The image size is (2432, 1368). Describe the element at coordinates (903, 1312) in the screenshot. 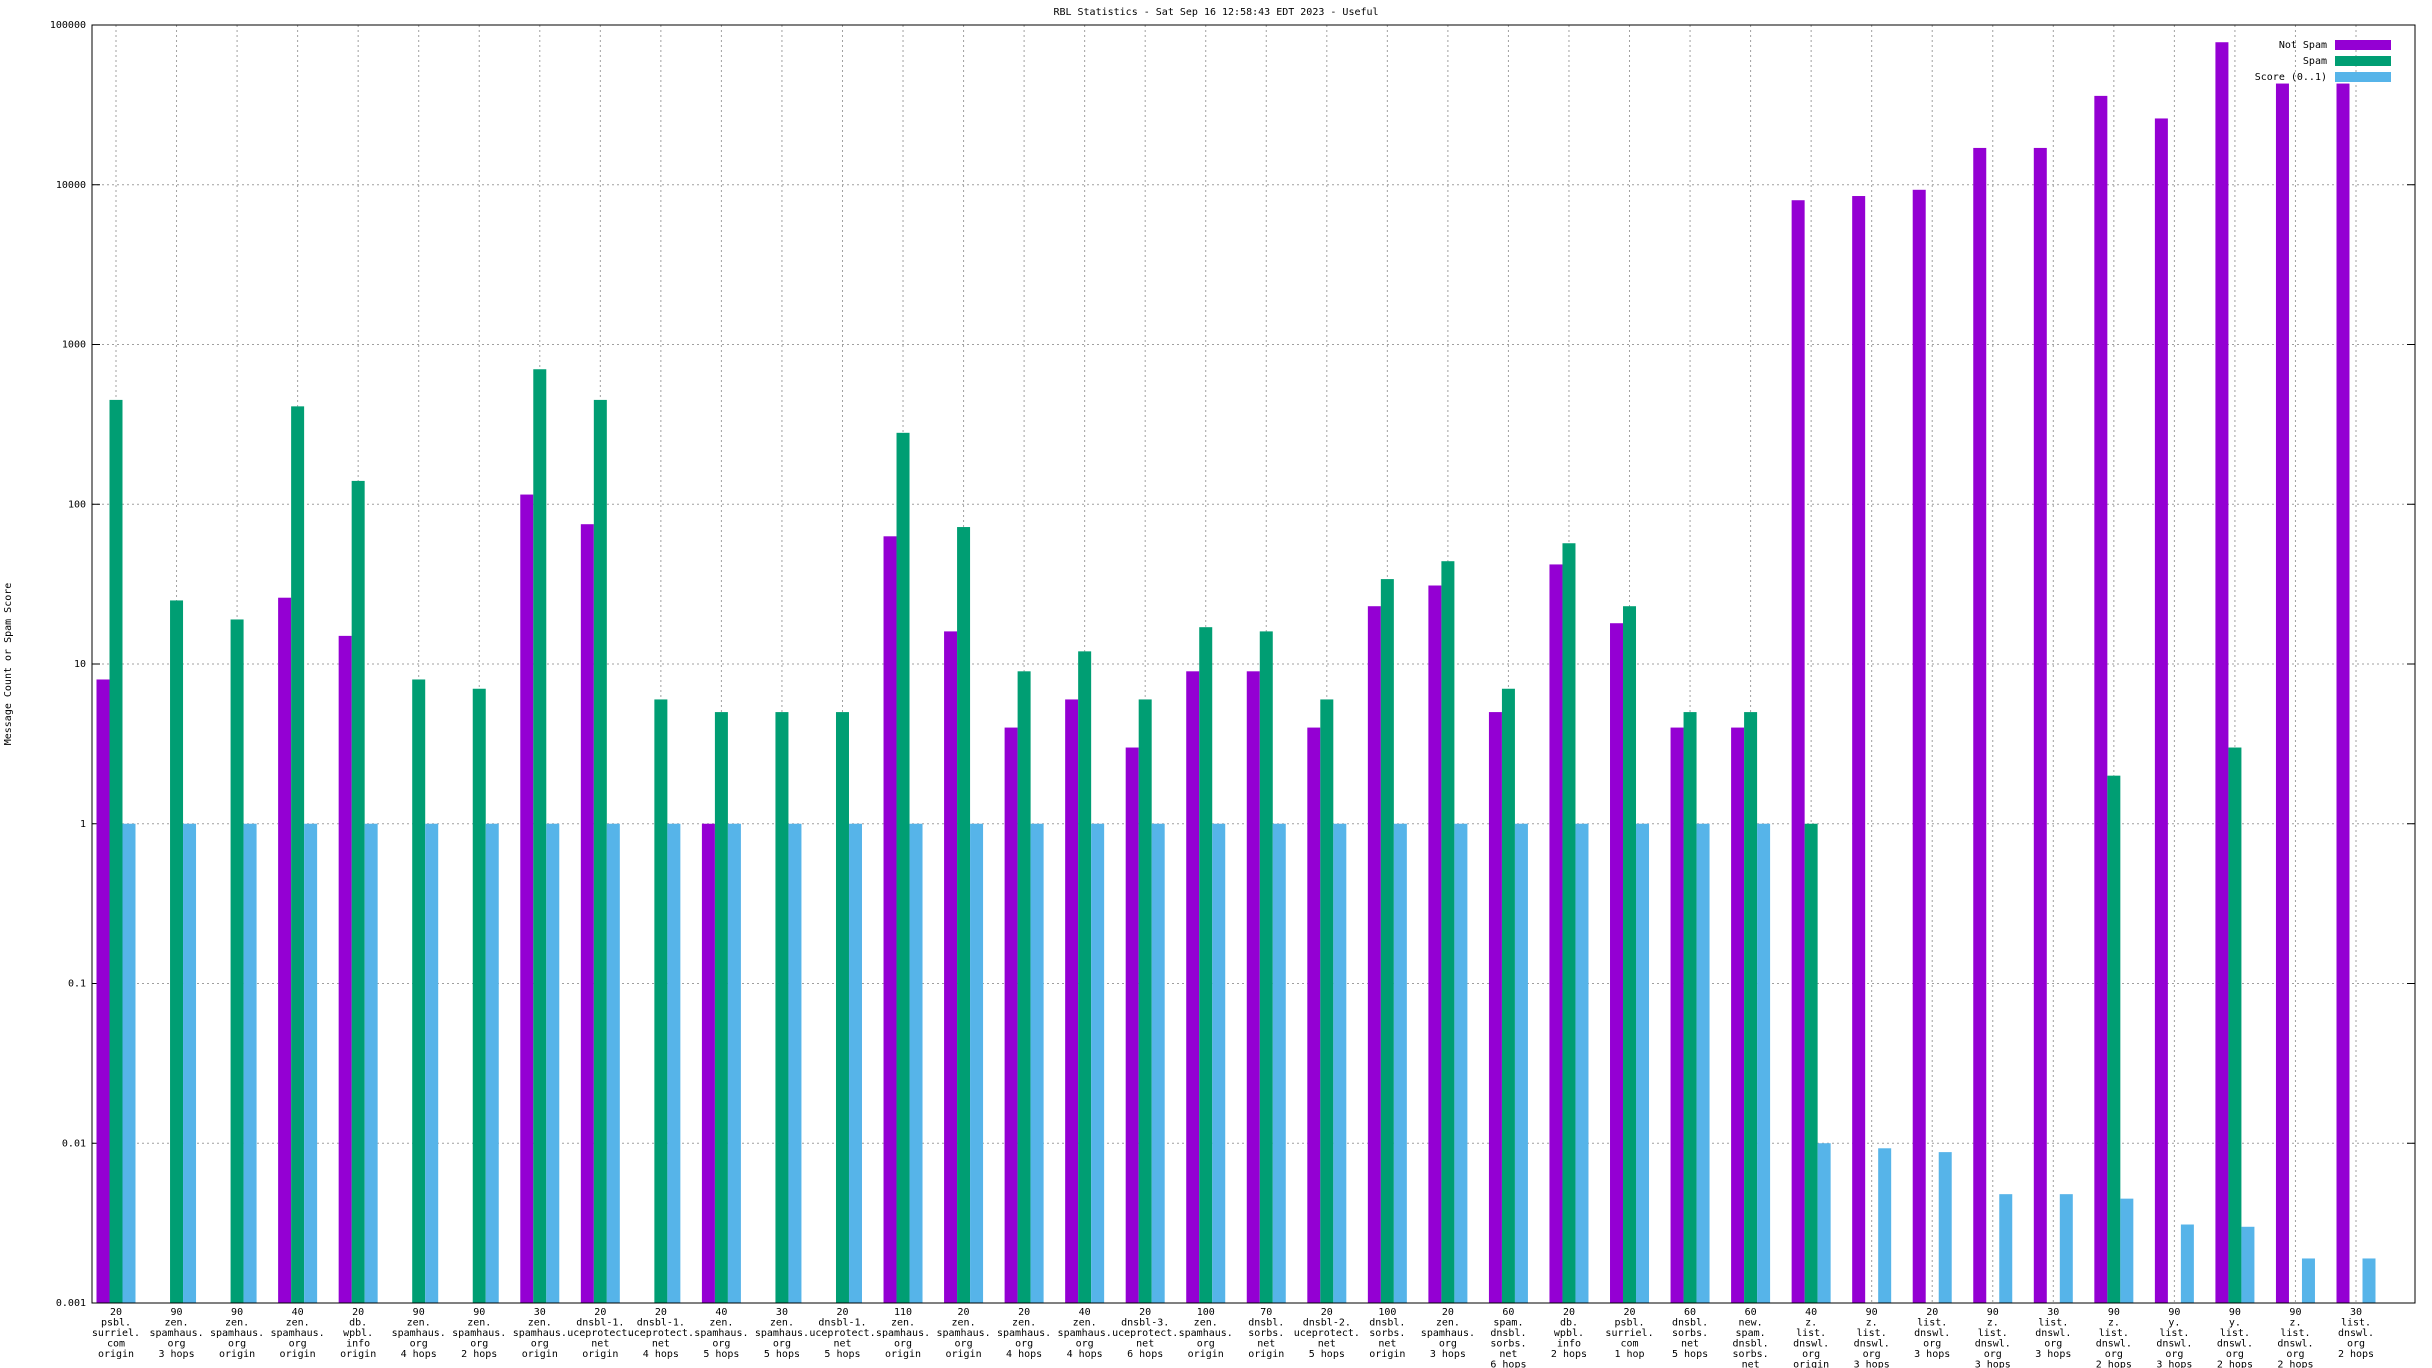

I see `x-tick-label: 110` at that location.